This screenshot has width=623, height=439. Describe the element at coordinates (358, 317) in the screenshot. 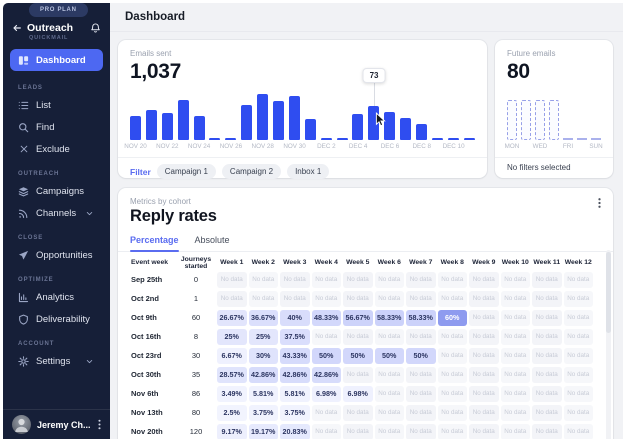

I see `reply-rate-cell: 56.67%` at that location.